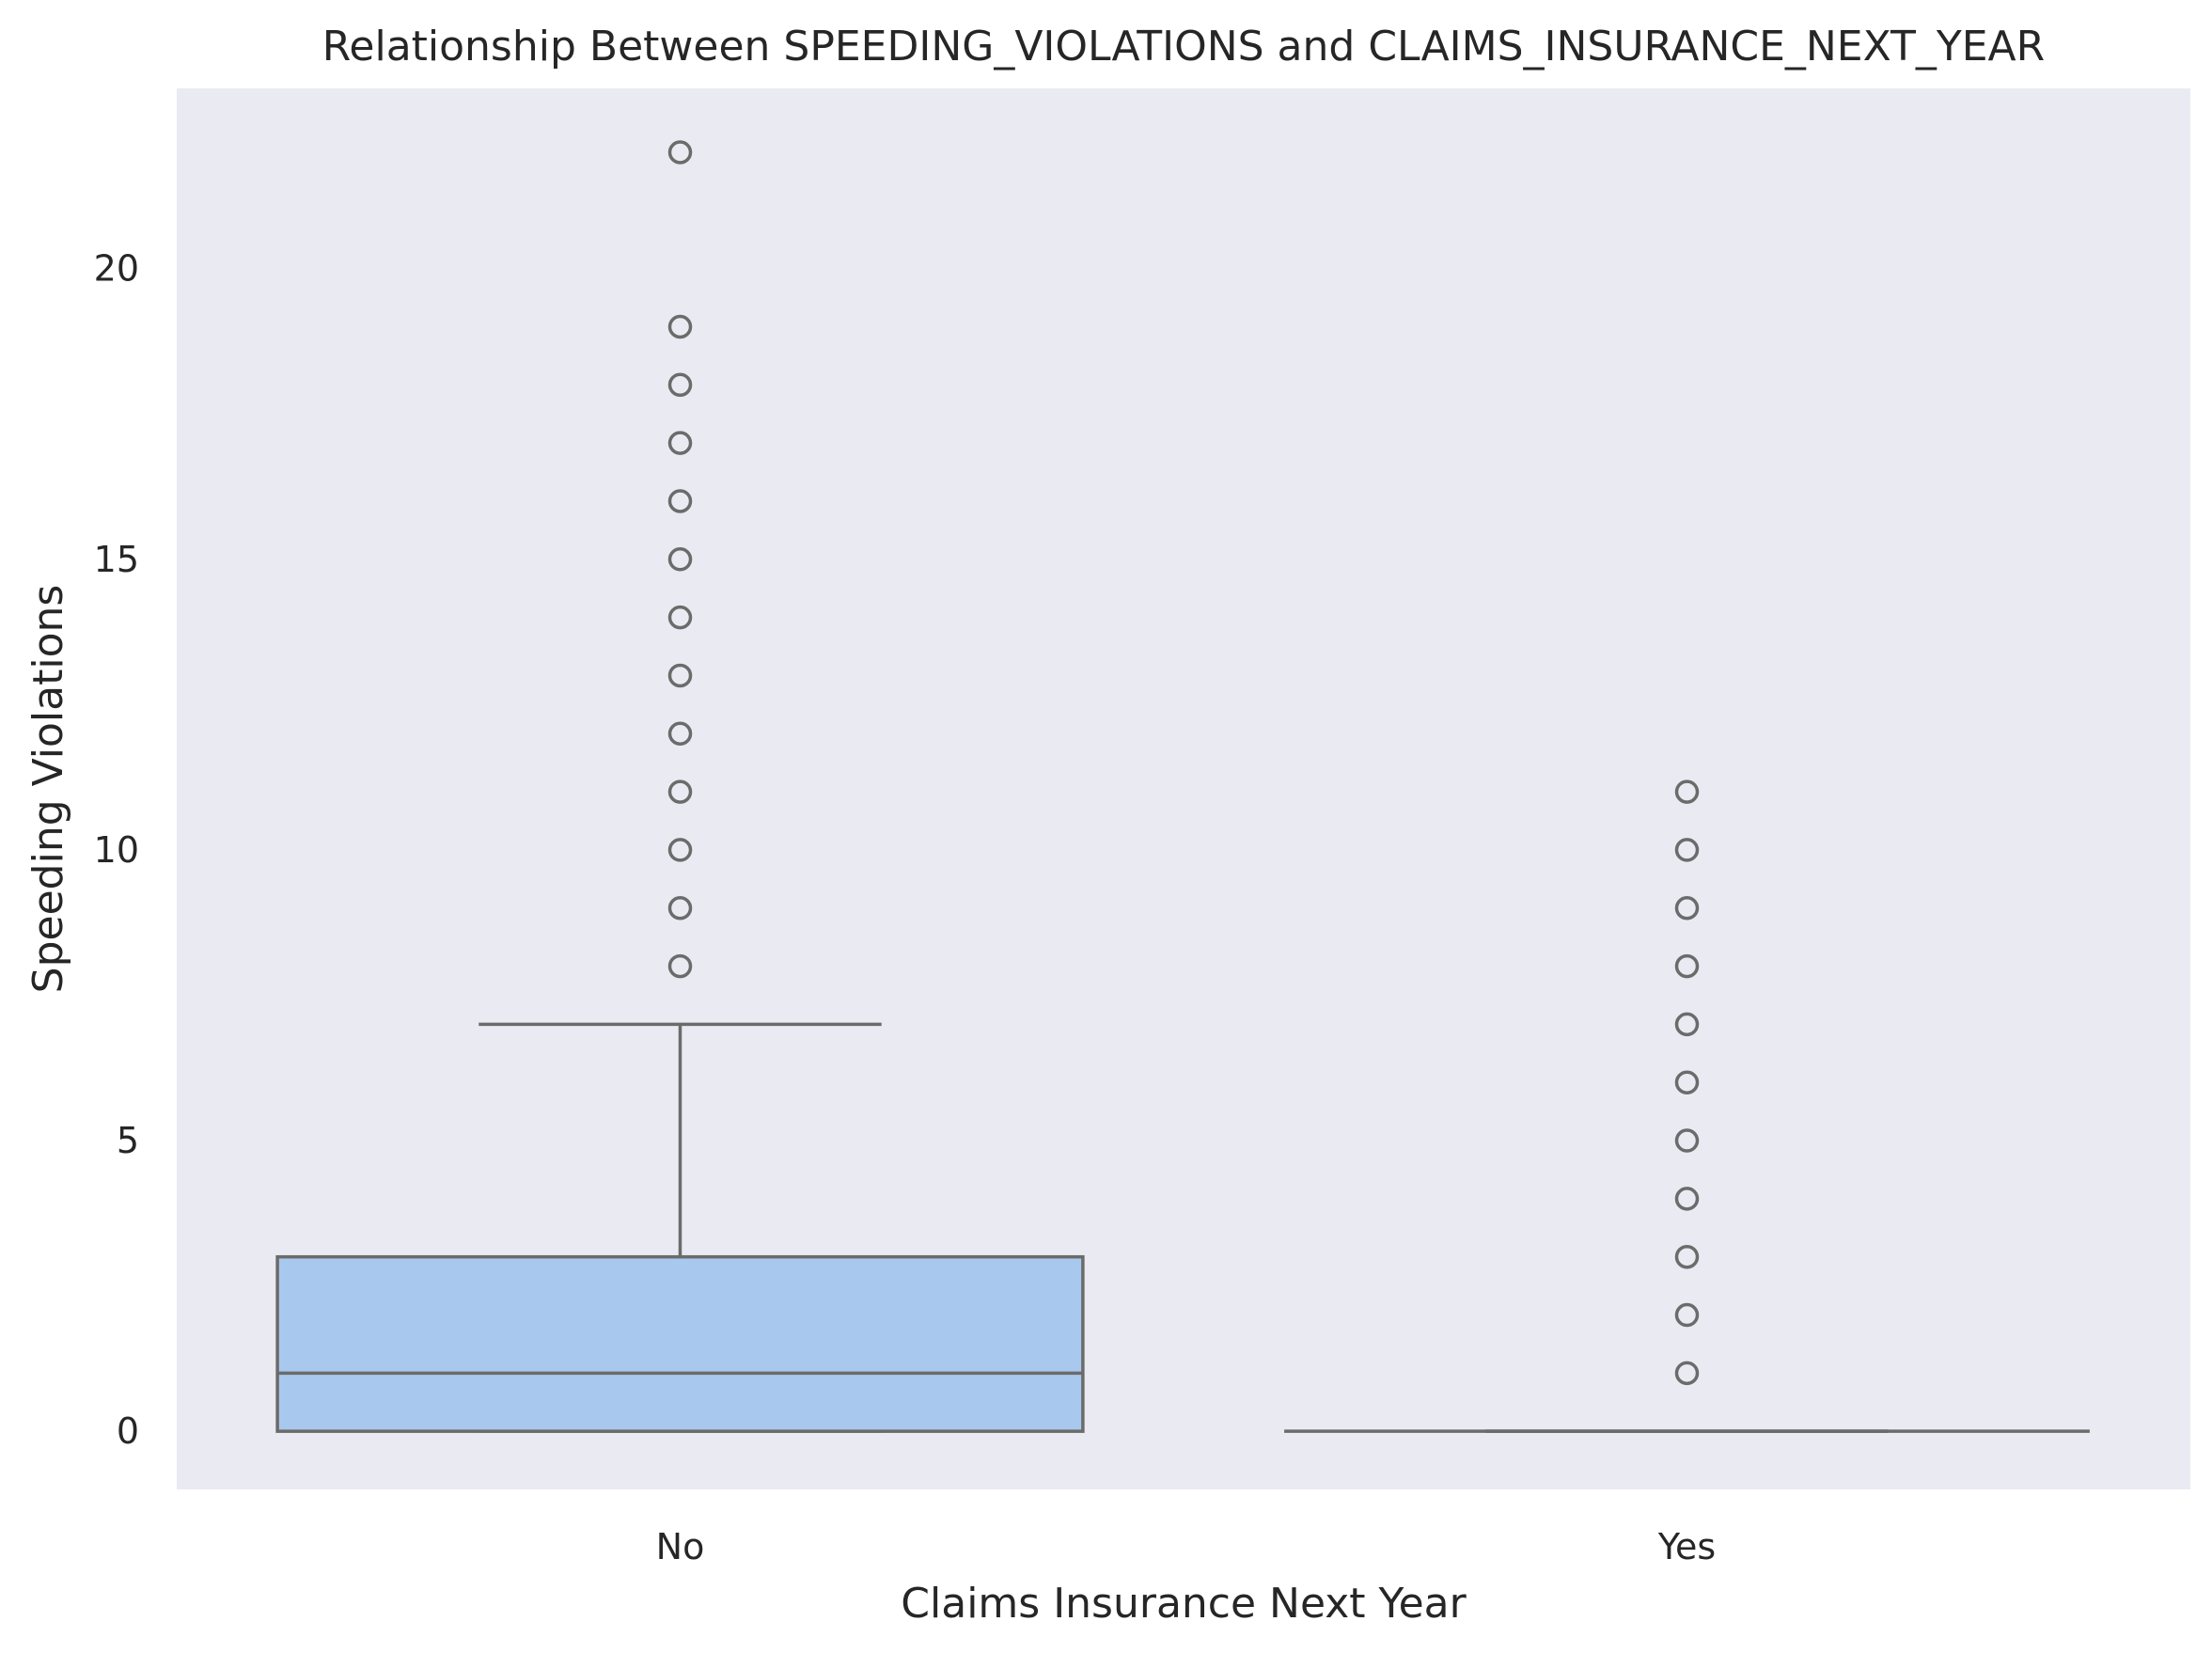 This screenshot has width=2212, height=1653. Describe the element at coordinates (1184, 1604) in the screenshot. I see `x-axis-label: Claims Insurance Next Year` at that location.